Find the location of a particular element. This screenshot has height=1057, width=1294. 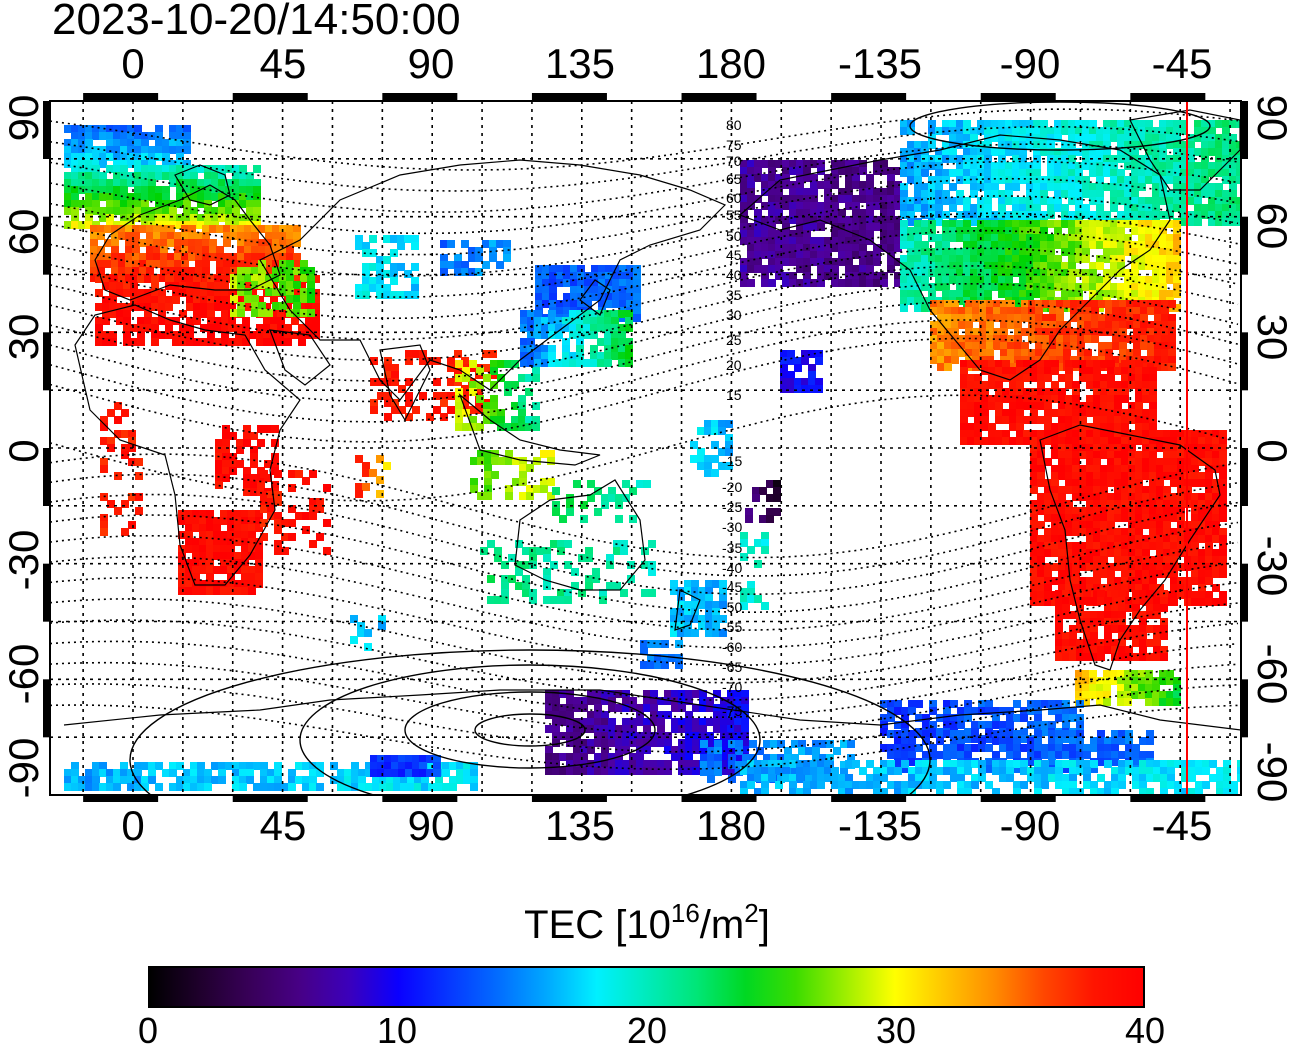

colorbar-title: TEC [1016/m2] is located at coordinates (647, 922).